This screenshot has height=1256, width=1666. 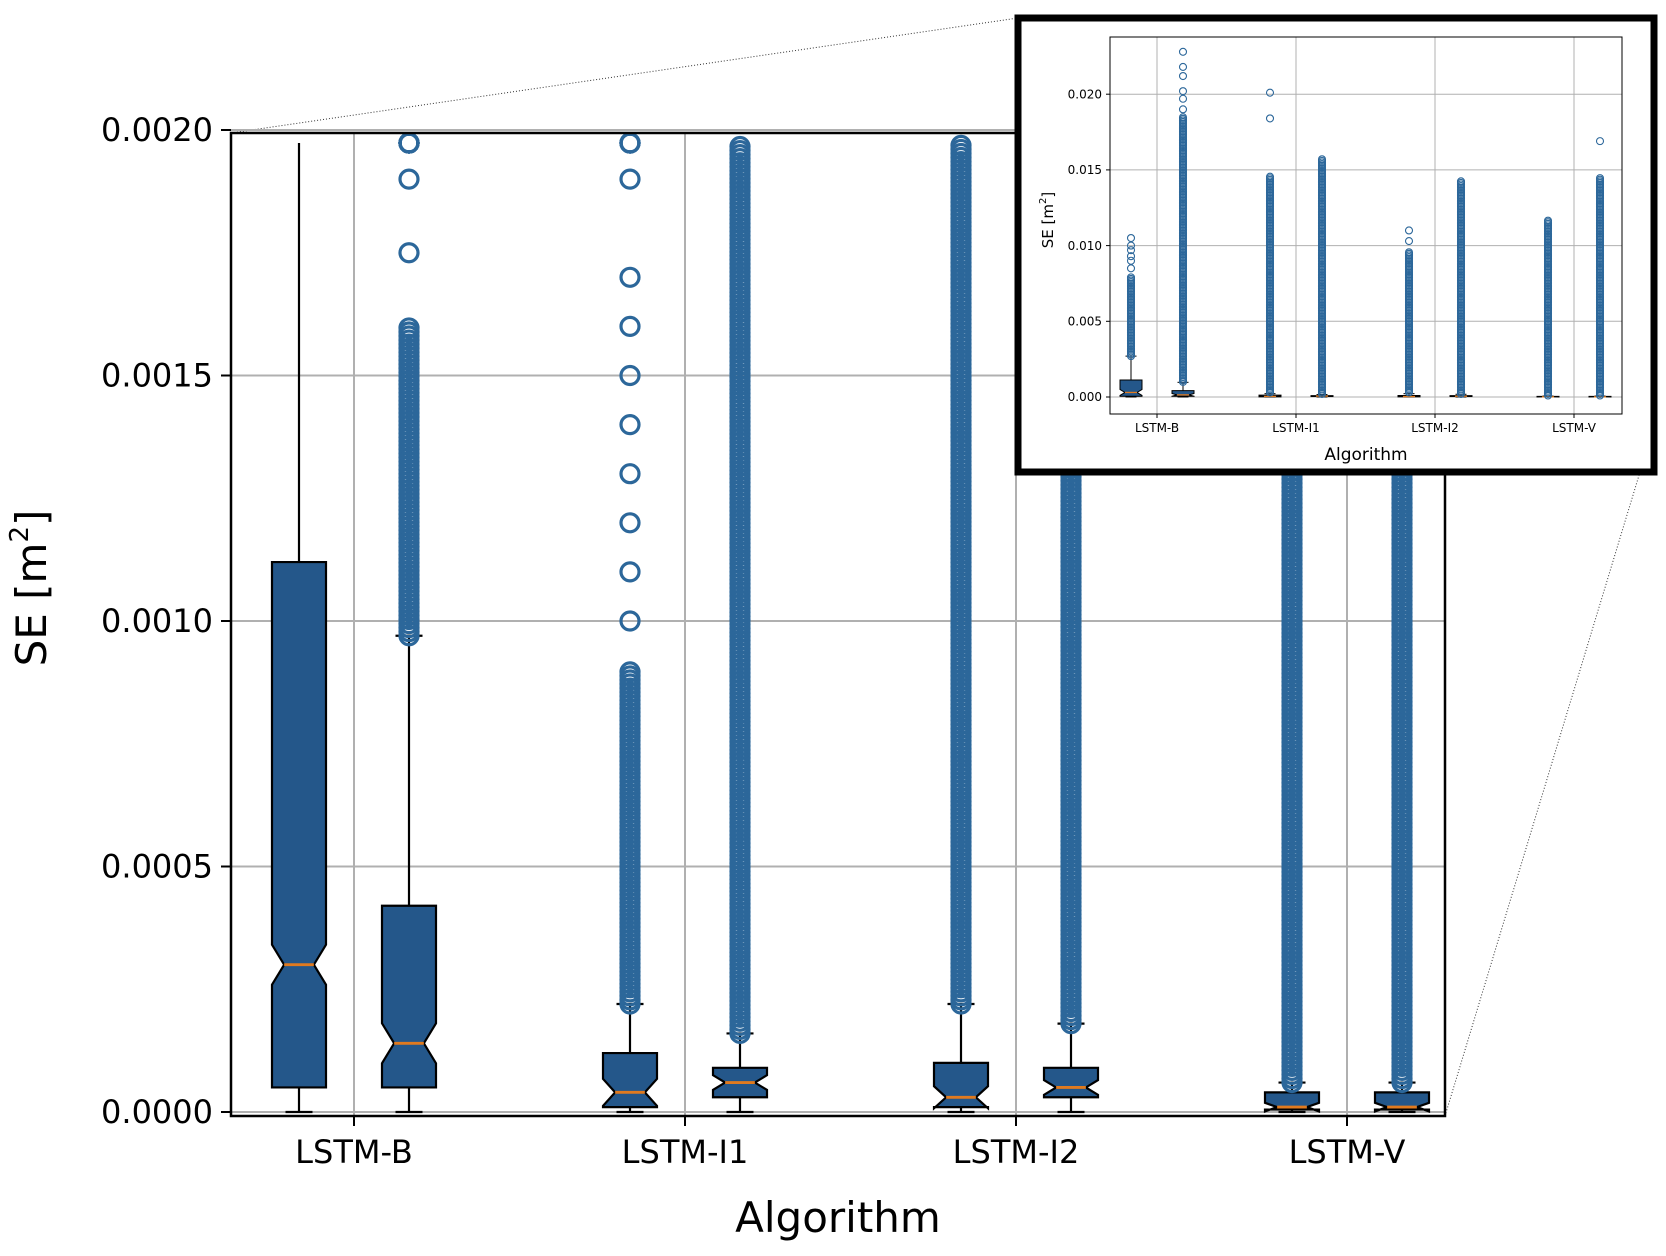 What do you see at coordinates (1542, 794) in the screenshot?
I see `zoom-connector-bottom` at bounding box center [1542, 794].